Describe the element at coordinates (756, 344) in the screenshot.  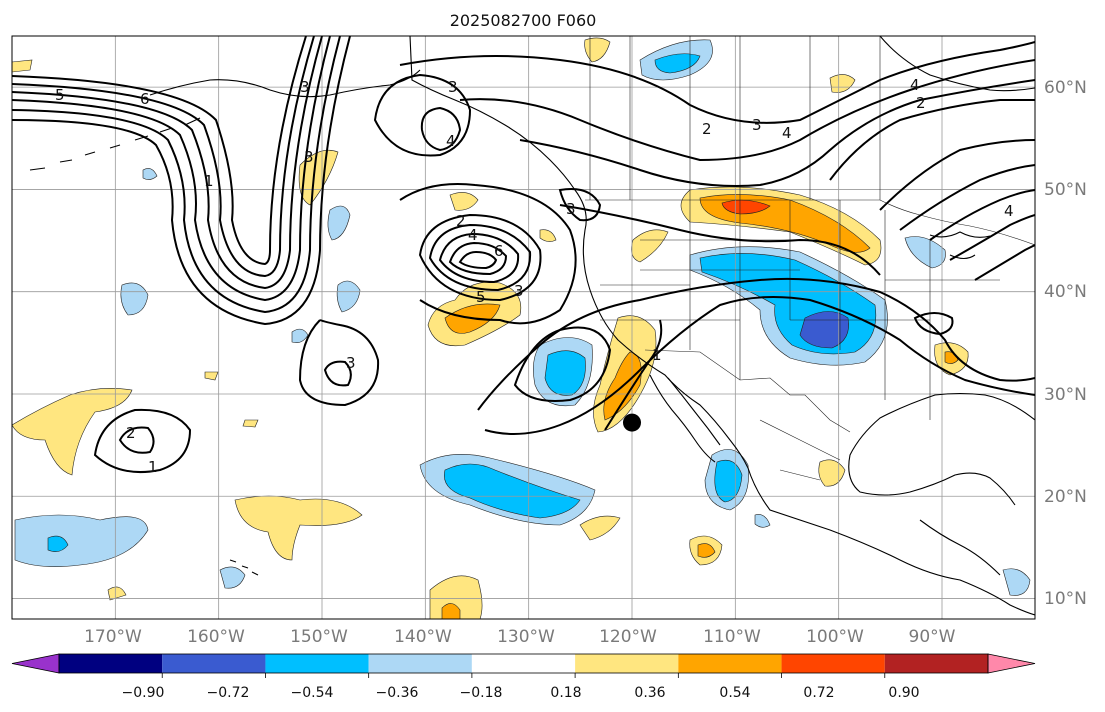
I see `contour-southwest-arc` at that location.